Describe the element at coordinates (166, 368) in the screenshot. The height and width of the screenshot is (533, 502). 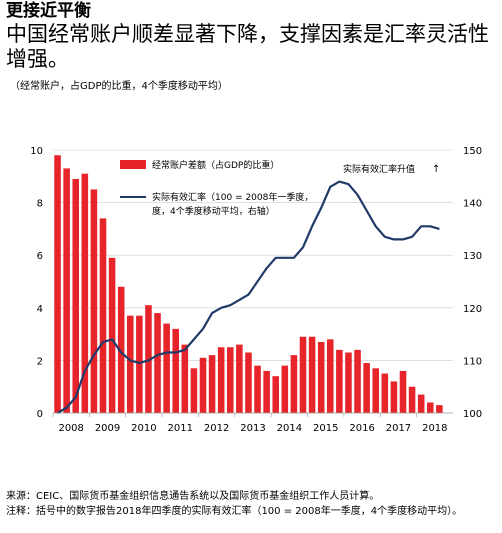
I see `bar-2011Q1` at that location.